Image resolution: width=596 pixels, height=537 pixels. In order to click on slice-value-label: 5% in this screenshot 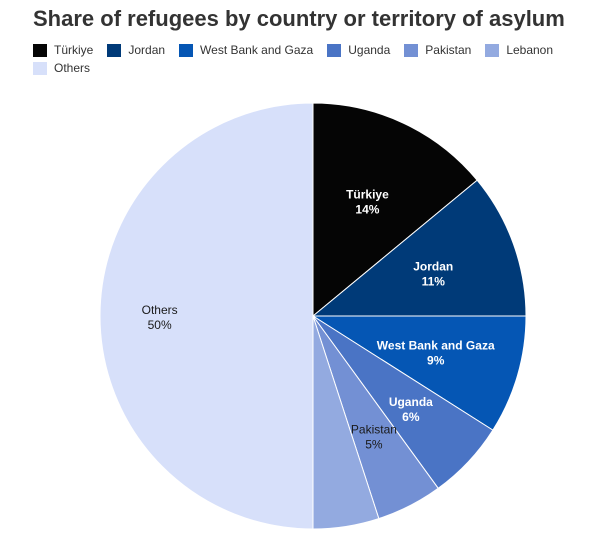, I will do `click(374, 445)`.